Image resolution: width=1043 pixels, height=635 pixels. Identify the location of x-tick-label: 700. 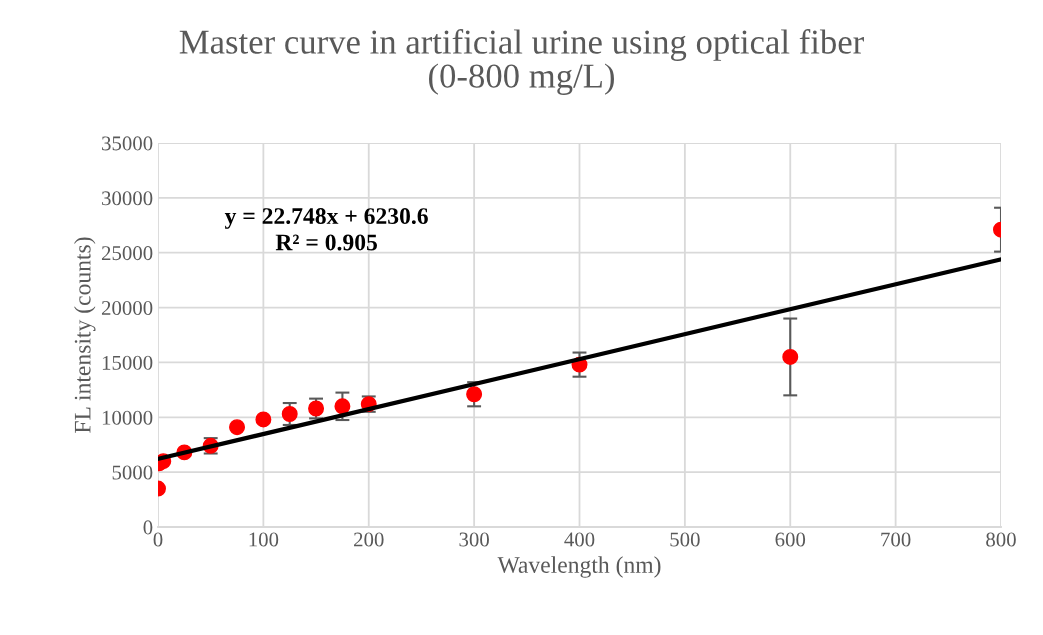
(896, 539).